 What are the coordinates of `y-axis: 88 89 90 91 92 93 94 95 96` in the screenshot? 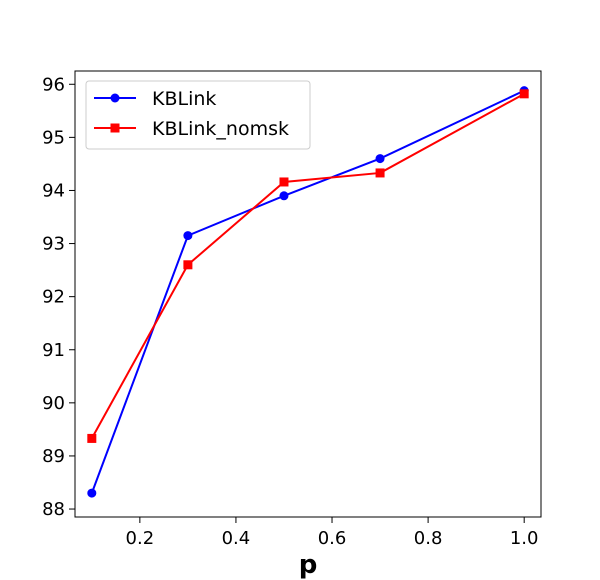 It's located at (58, 297).